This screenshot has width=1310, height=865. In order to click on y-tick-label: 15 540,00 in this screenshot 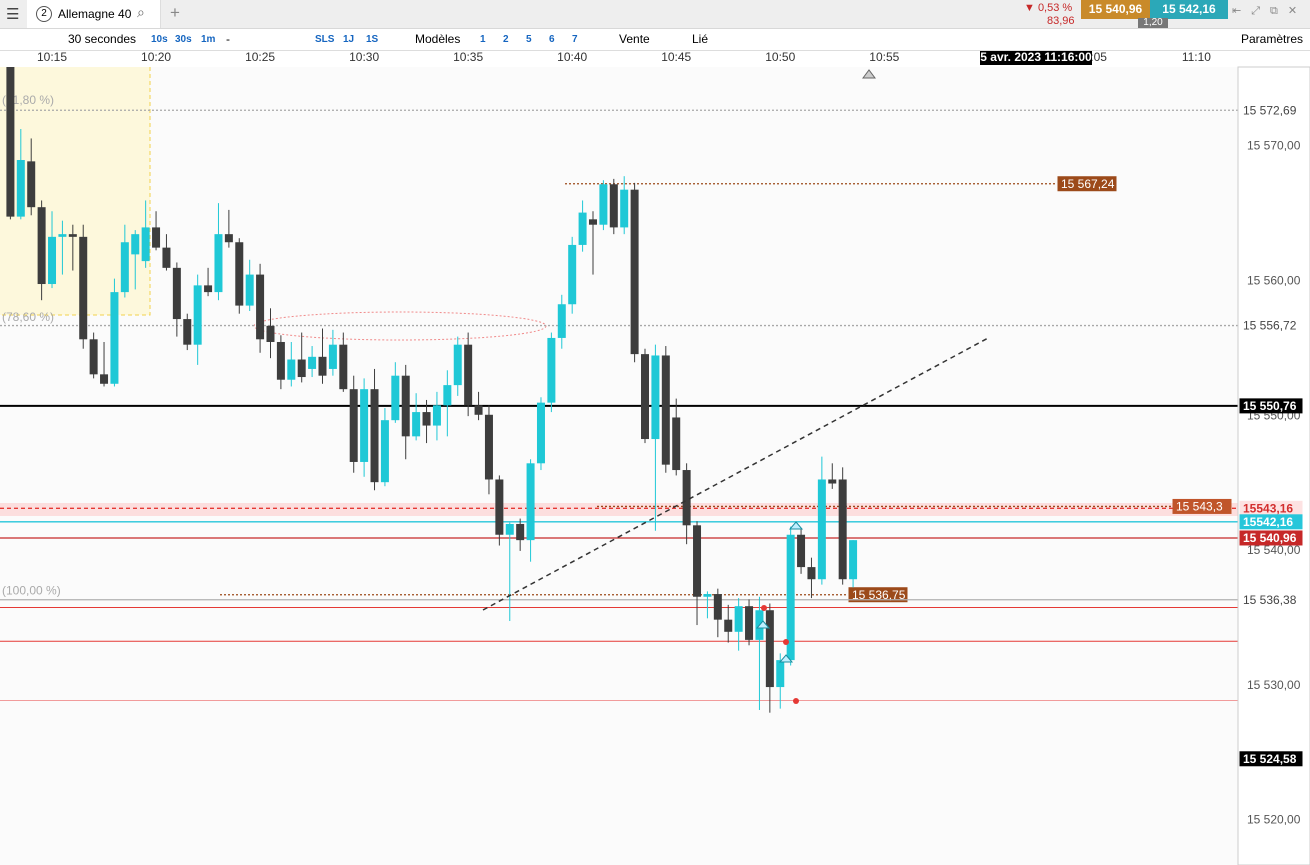, I will do `click(1274, 550)`.